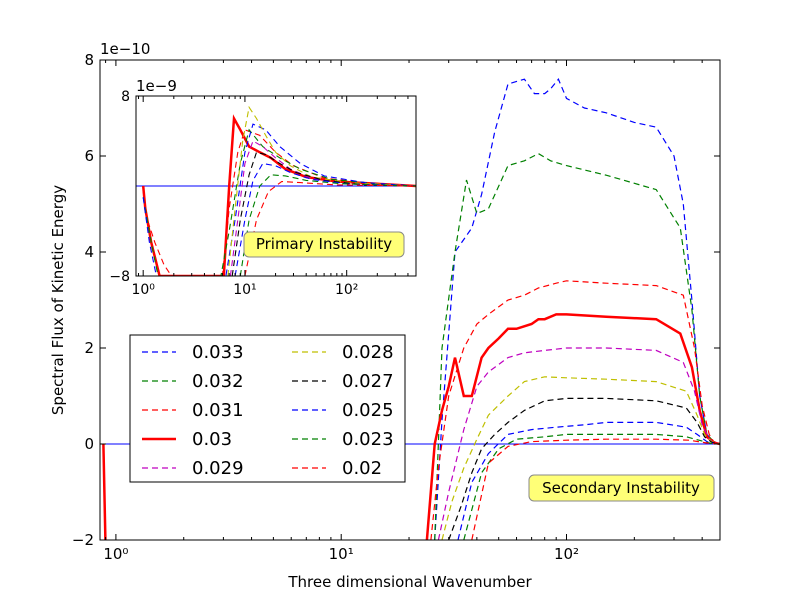  What do you see at coordinates (218, 410) in the screenshot?
I see `legend-label-0.031: 0.031` at bounding box center [218, 410].